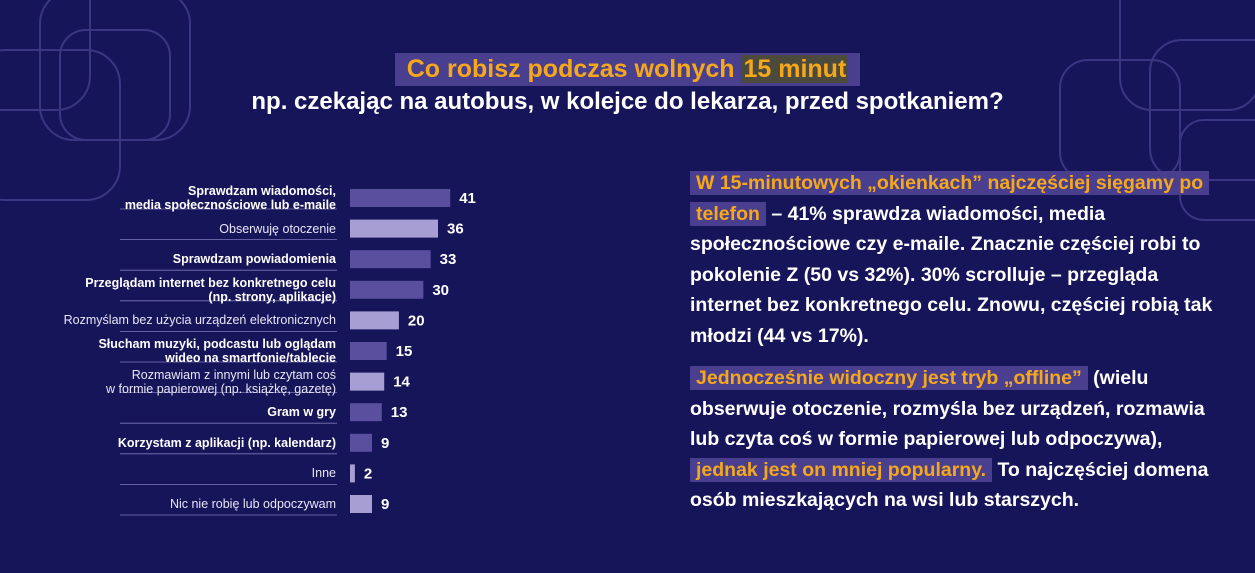  What do you see at coordinates (233, 374) in the screenshot?
I see `category-label-line: Rozmawiam z innymi lub czytam coś` at bounding box center [233, 374].